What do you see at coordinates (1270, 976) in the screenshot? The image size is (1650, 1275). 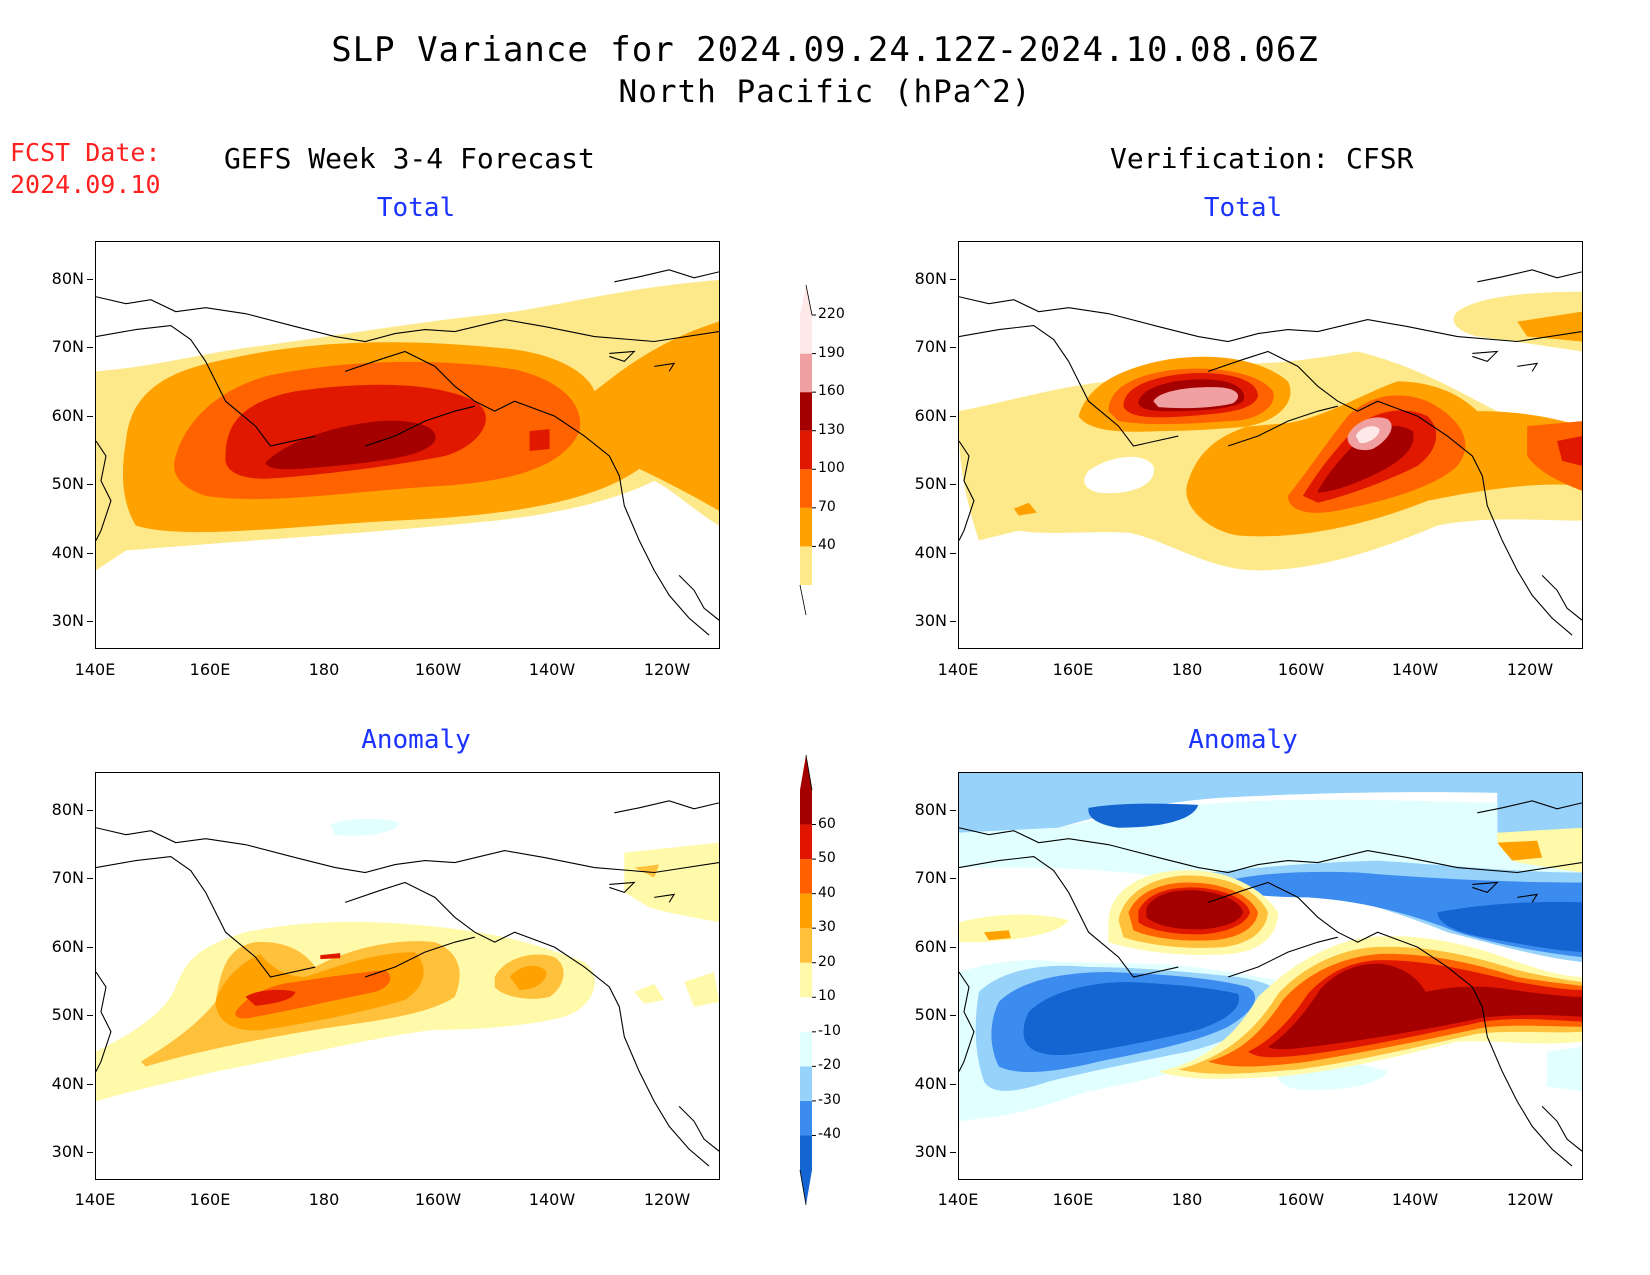 I see `map-panel-verification-anomaly` at bounding box center [1270, 976].